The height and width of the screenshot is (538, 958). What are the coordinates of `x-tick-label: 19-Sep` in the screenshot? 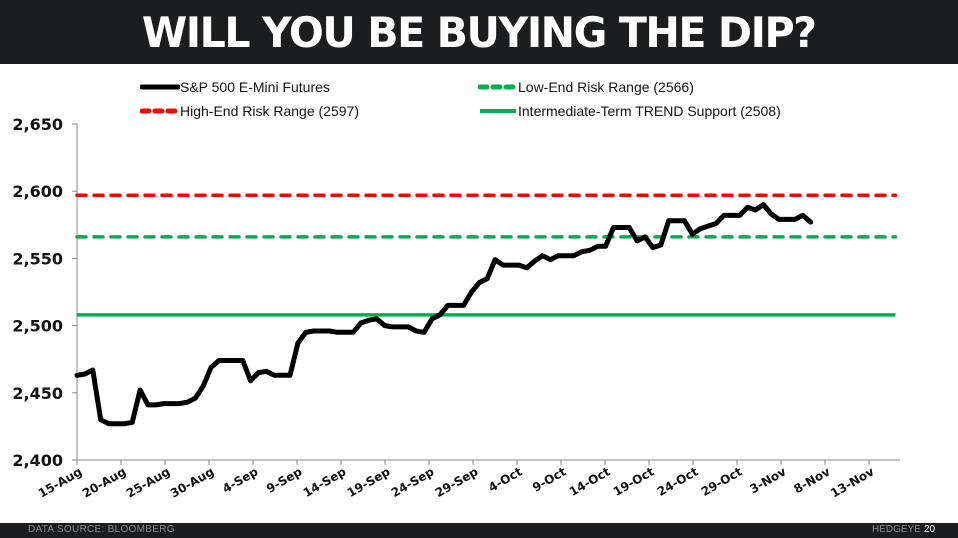 It's located at (369, 482).